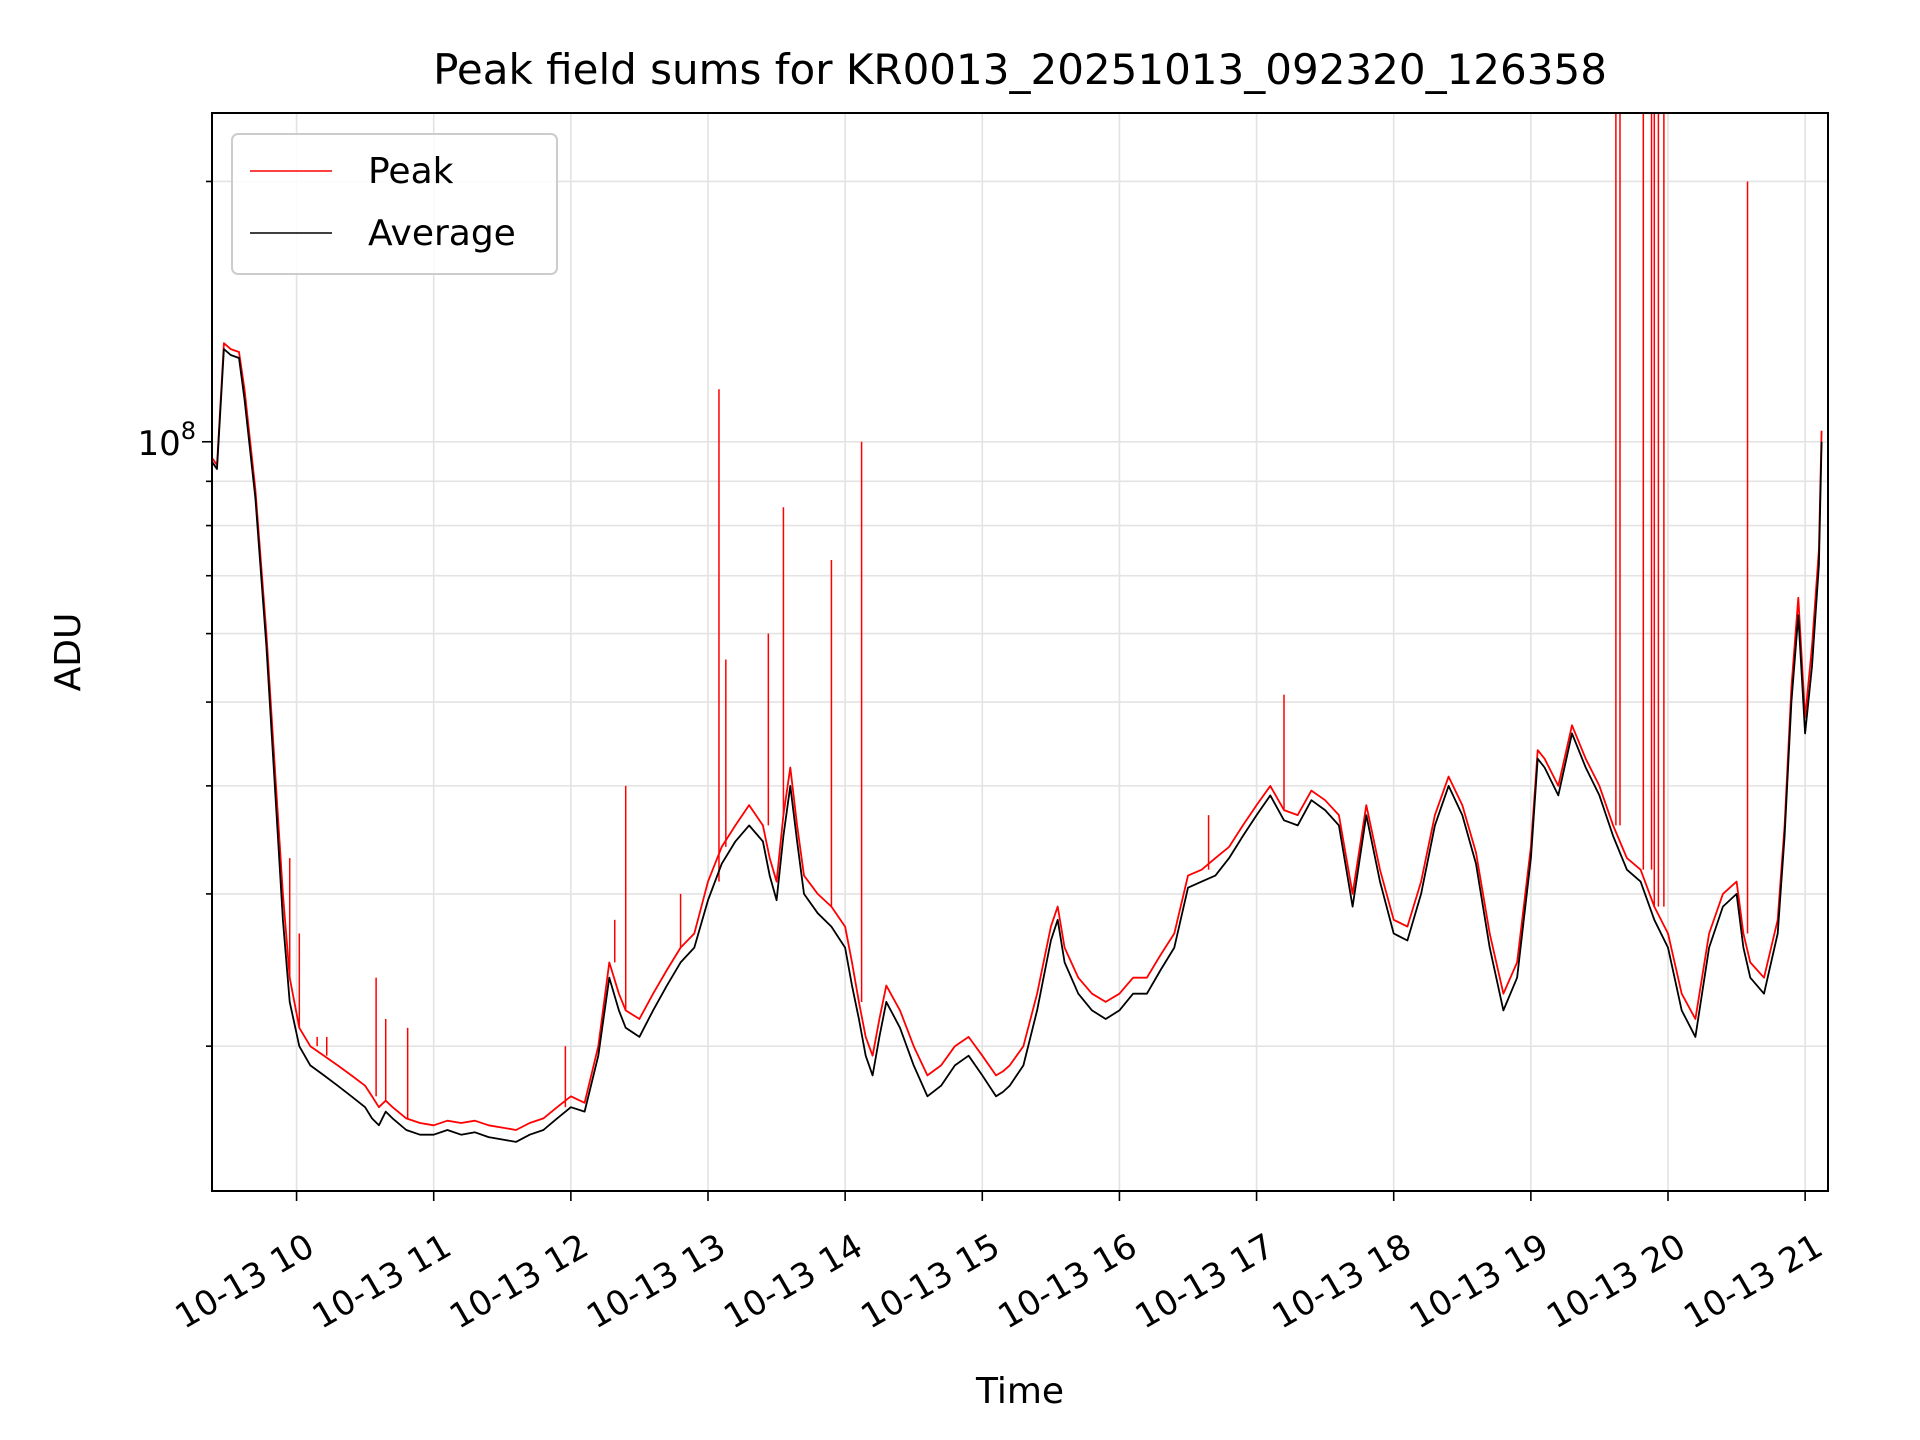  Describe the element at coordinates (1479, 1281) in the screenshot. I see `x-tick-label: 10-13 19` at that location.